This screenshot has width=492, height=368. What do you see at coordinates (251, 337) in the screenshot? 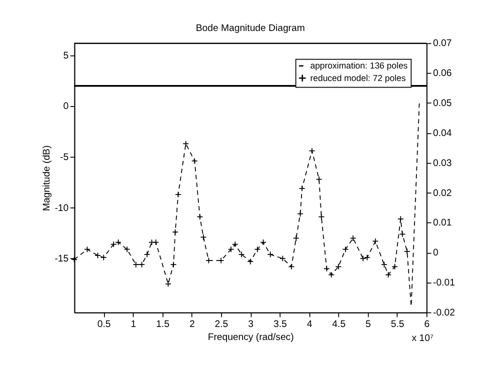
I see `x-axis-title: Frequency (rad/sec)` at bounding box center [251, 337].